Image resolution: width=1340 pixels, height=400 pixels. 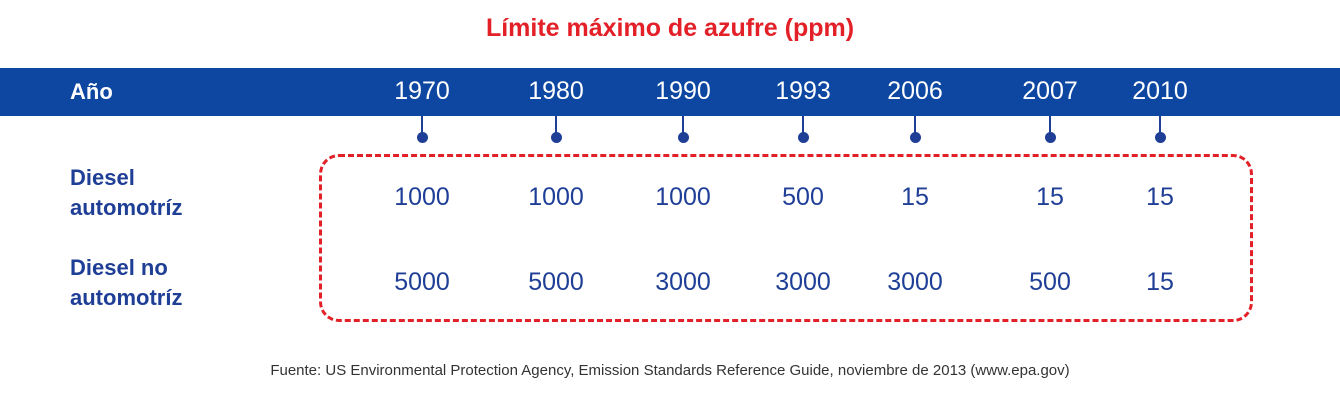 I want to click on year-label-0: 1970, so click(x=422, y=91).